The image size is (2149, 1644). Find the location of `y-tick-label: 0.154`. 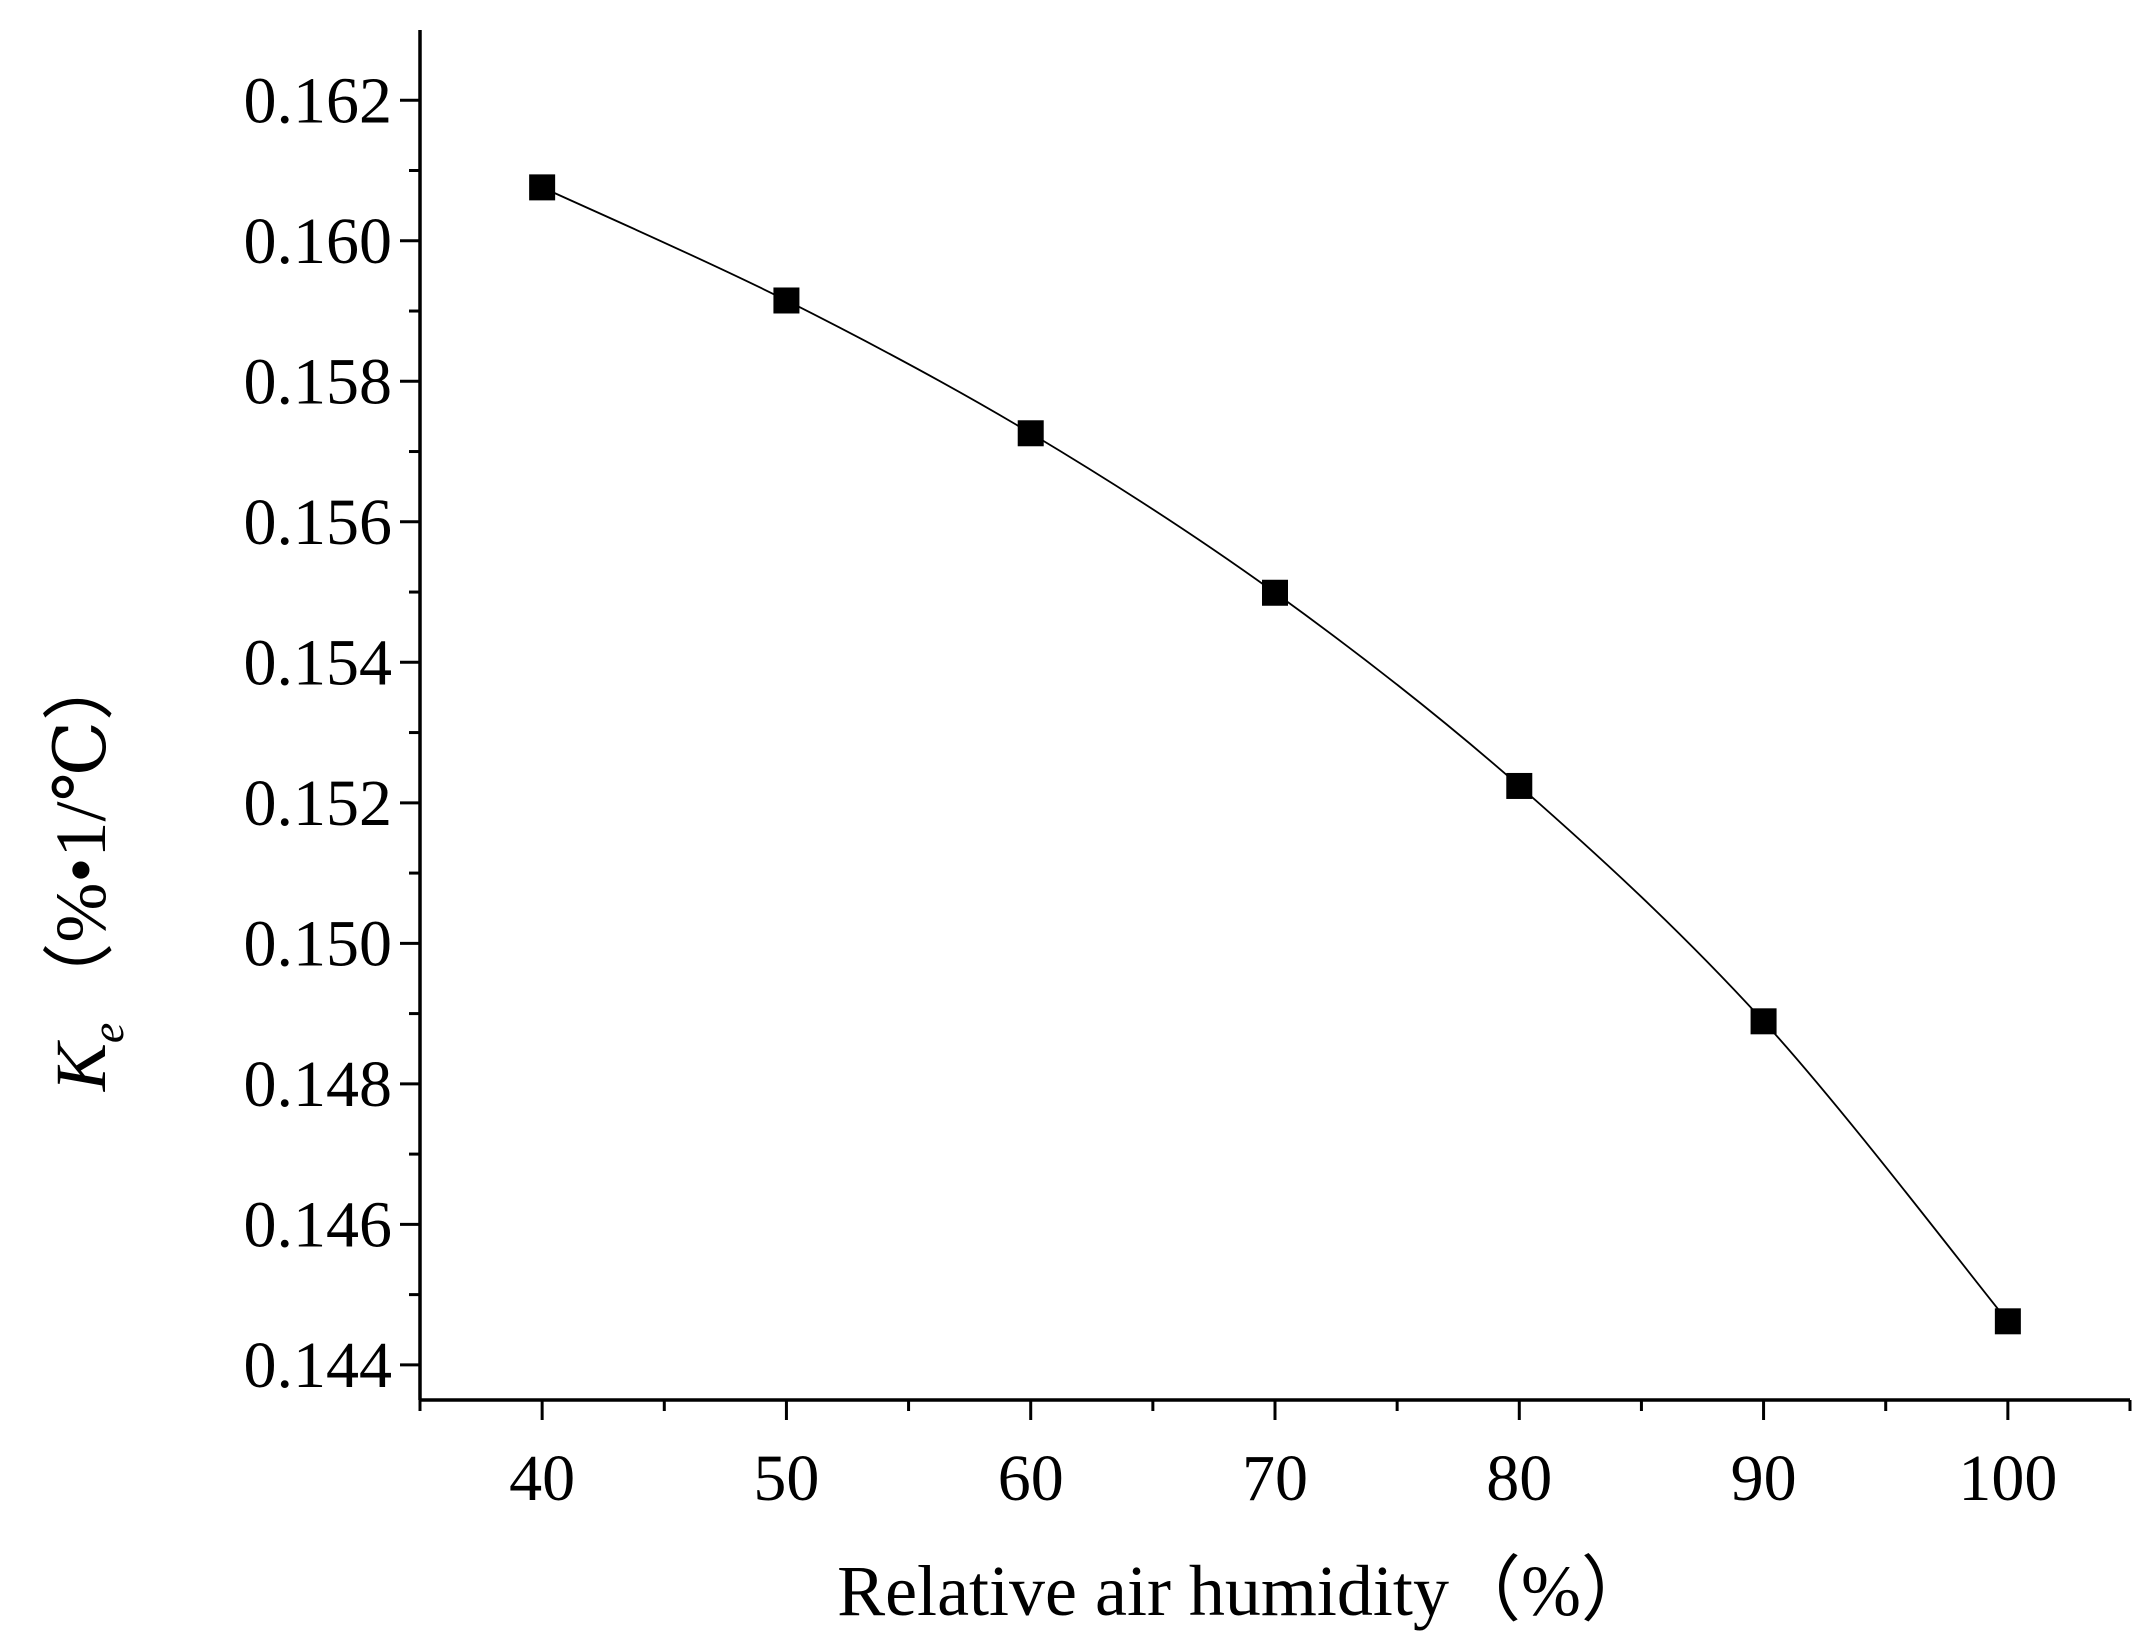

y-tick-label: 0.154 is located at coordinates (318, 662).